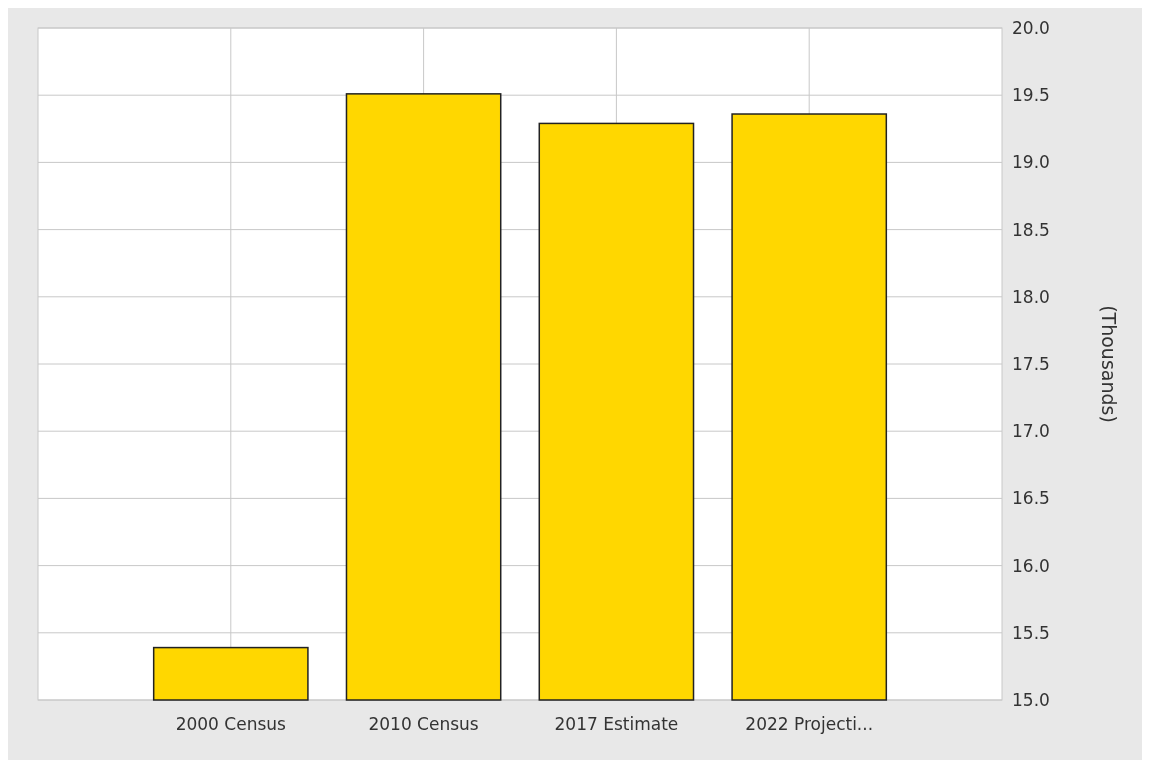 The width and height of the screenshot is (1150, 768). What do you see at coordinates (1031, 363) in the screenshot?
I see `y-tick-label: 17.5` at bounding box center [1031, 363].